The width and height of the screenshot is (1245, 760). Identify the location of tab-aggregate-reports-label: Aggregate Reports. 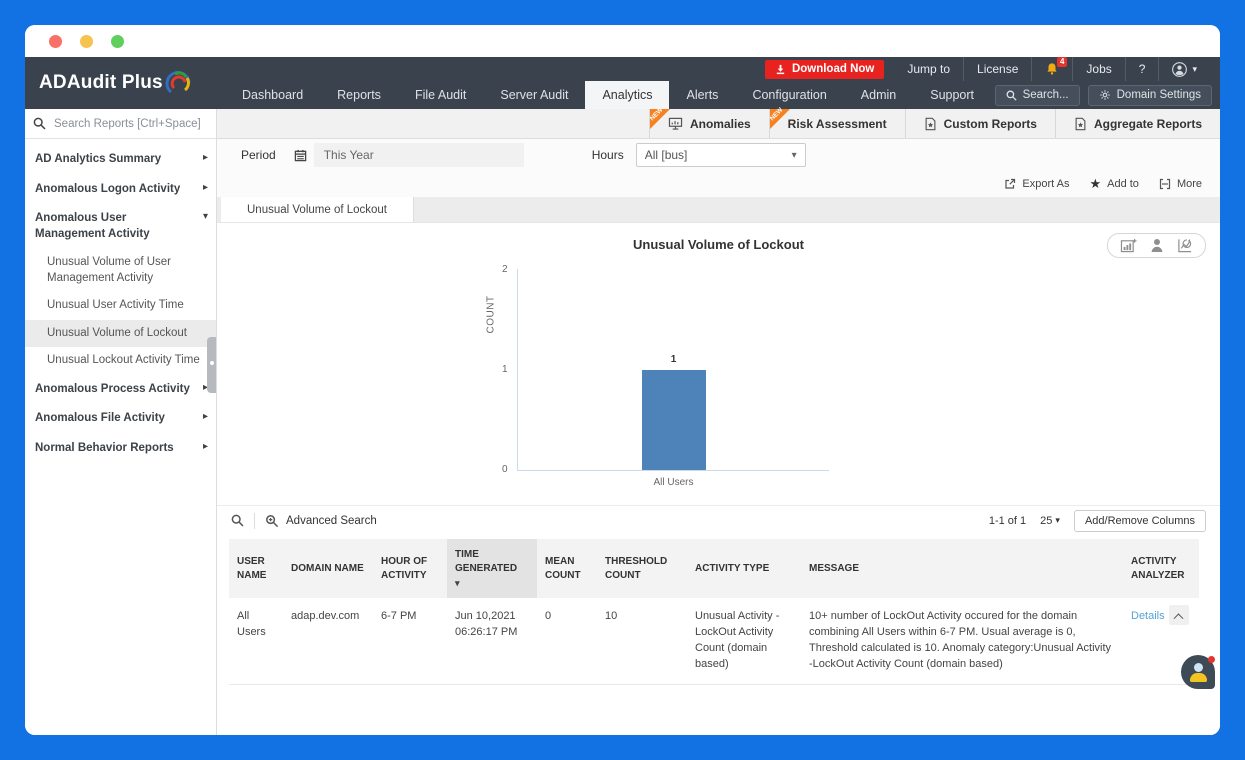
(1147, 123).